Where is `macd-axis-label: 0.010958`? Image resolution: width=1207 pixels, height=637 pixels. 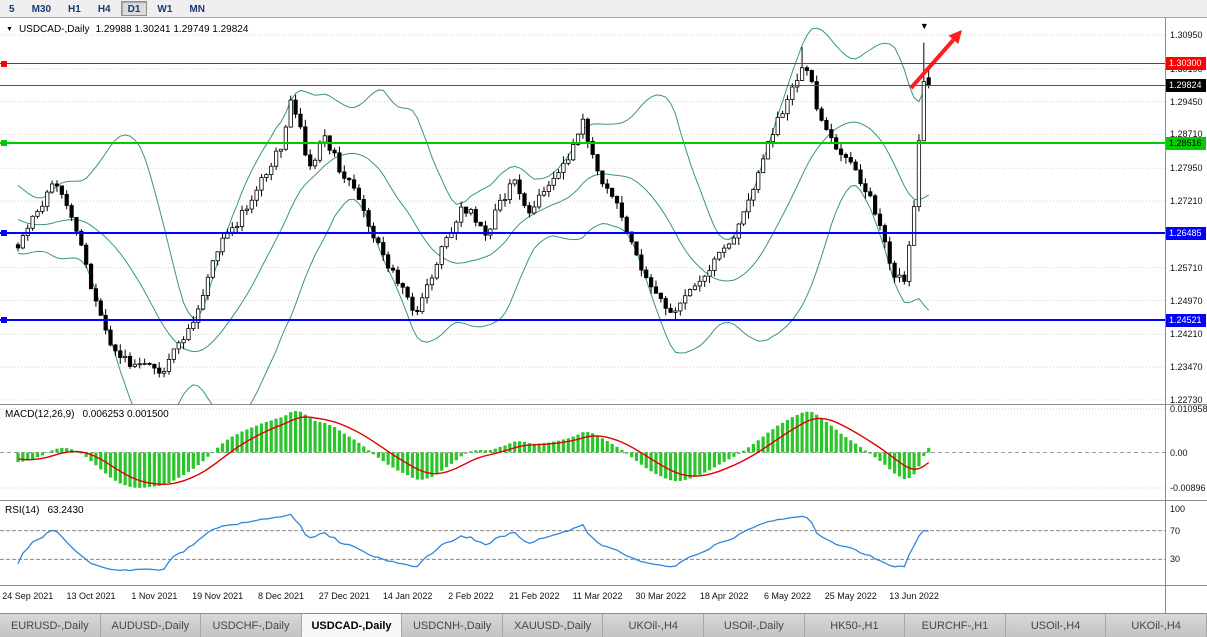 macd-axis-label: 0.010958 is located at coordinates (1188, 409).